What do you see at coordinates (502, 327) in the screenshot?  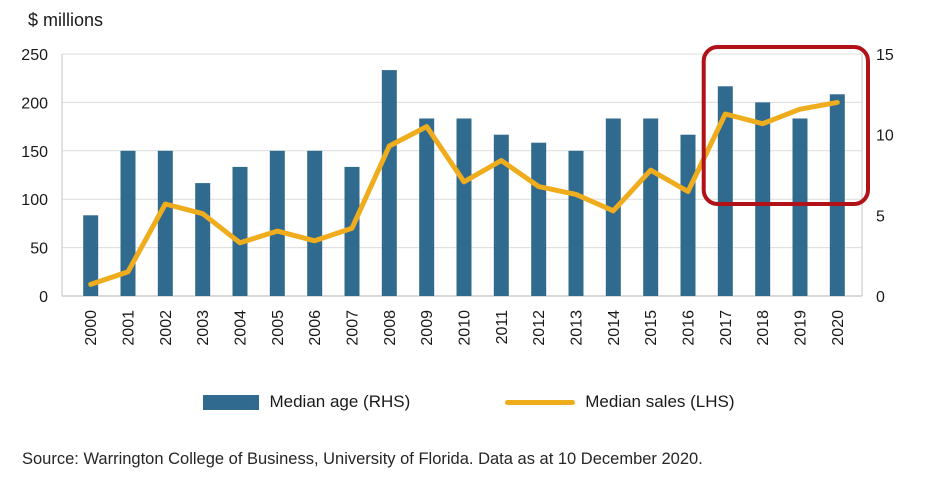 I see `svg-text: 2011` at bounding box center [502, 327].